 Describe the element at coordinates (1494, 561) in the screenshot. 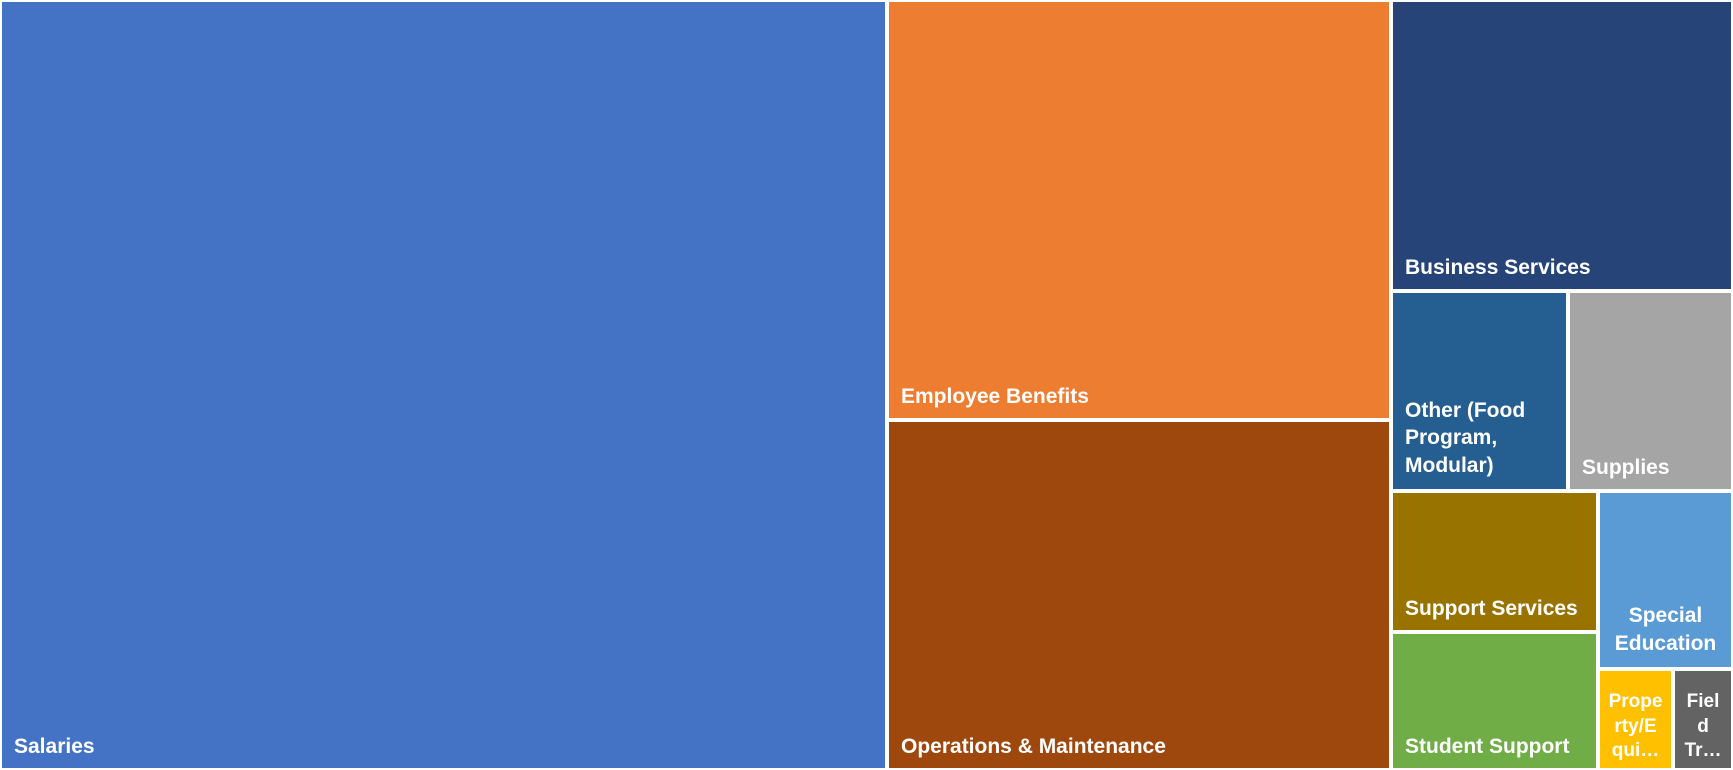

I see `tile-support-services: Support Services` at that location.